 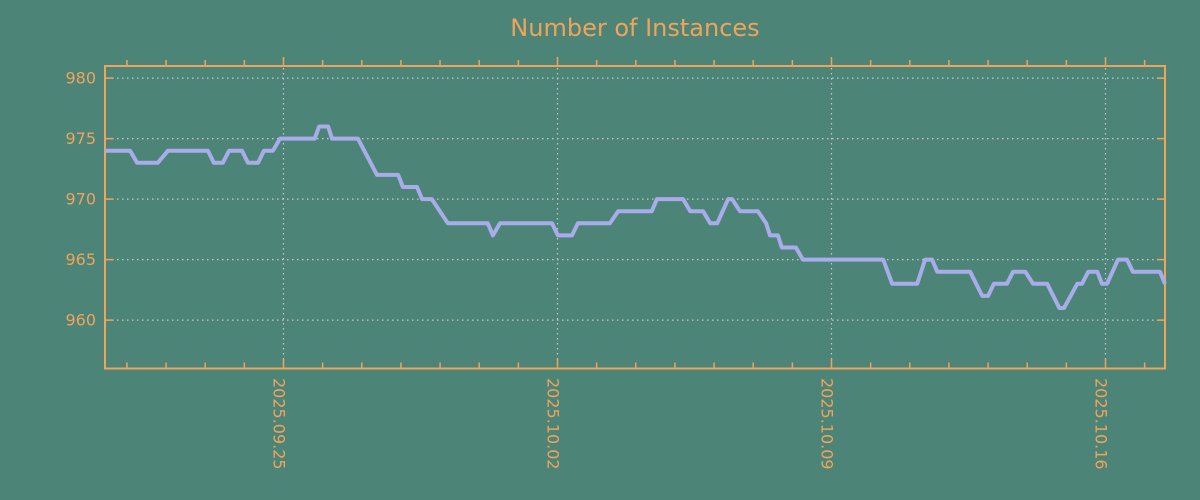 What do you see at coordinates (1101, 424) in the screenshot?
I see `x-tick-label: 2025.10.16` at bounding box center [1101, 424].